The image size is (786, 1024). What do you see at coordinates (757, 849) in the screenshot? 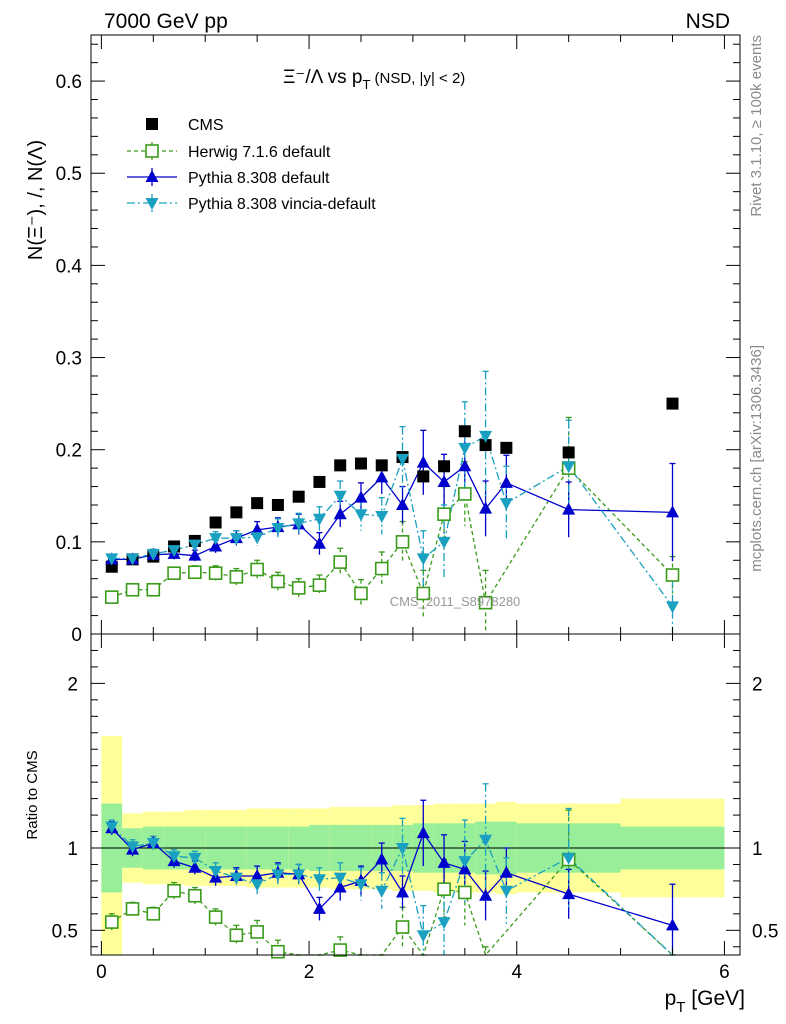
I see `ratio-y-tick-label: 1` at bounding box center [757, 849].